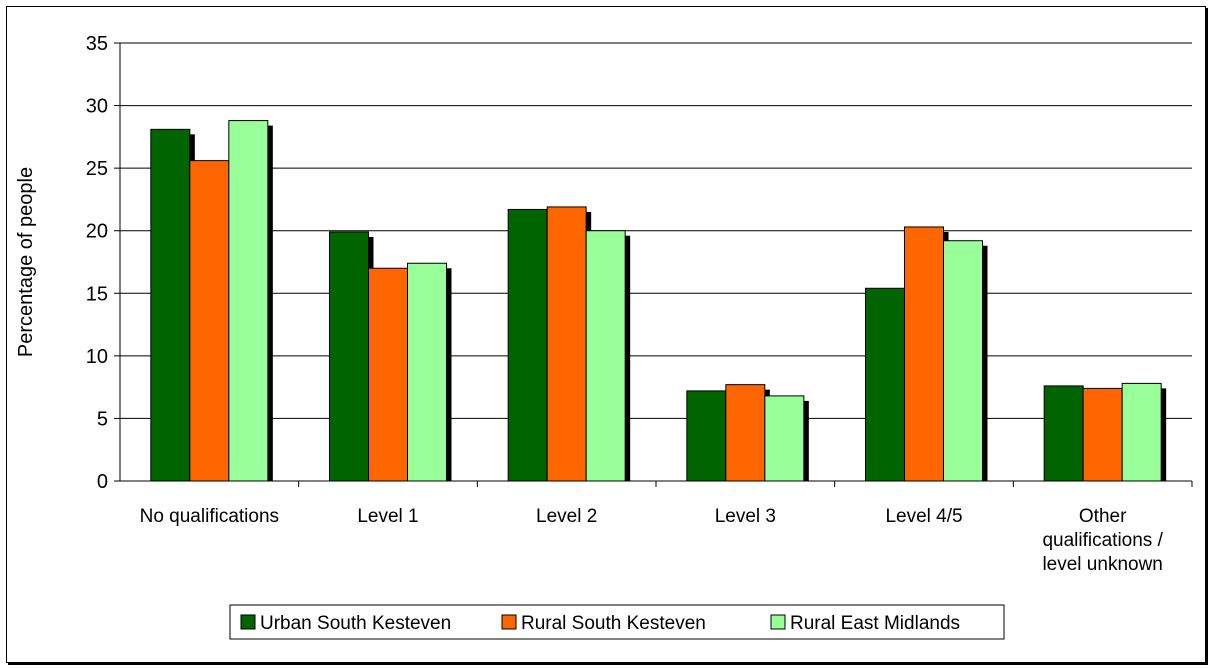 The width and height of the screenshot is (1213, 670). I want to click on x-tick-label: Level 2, so click(566, 516).